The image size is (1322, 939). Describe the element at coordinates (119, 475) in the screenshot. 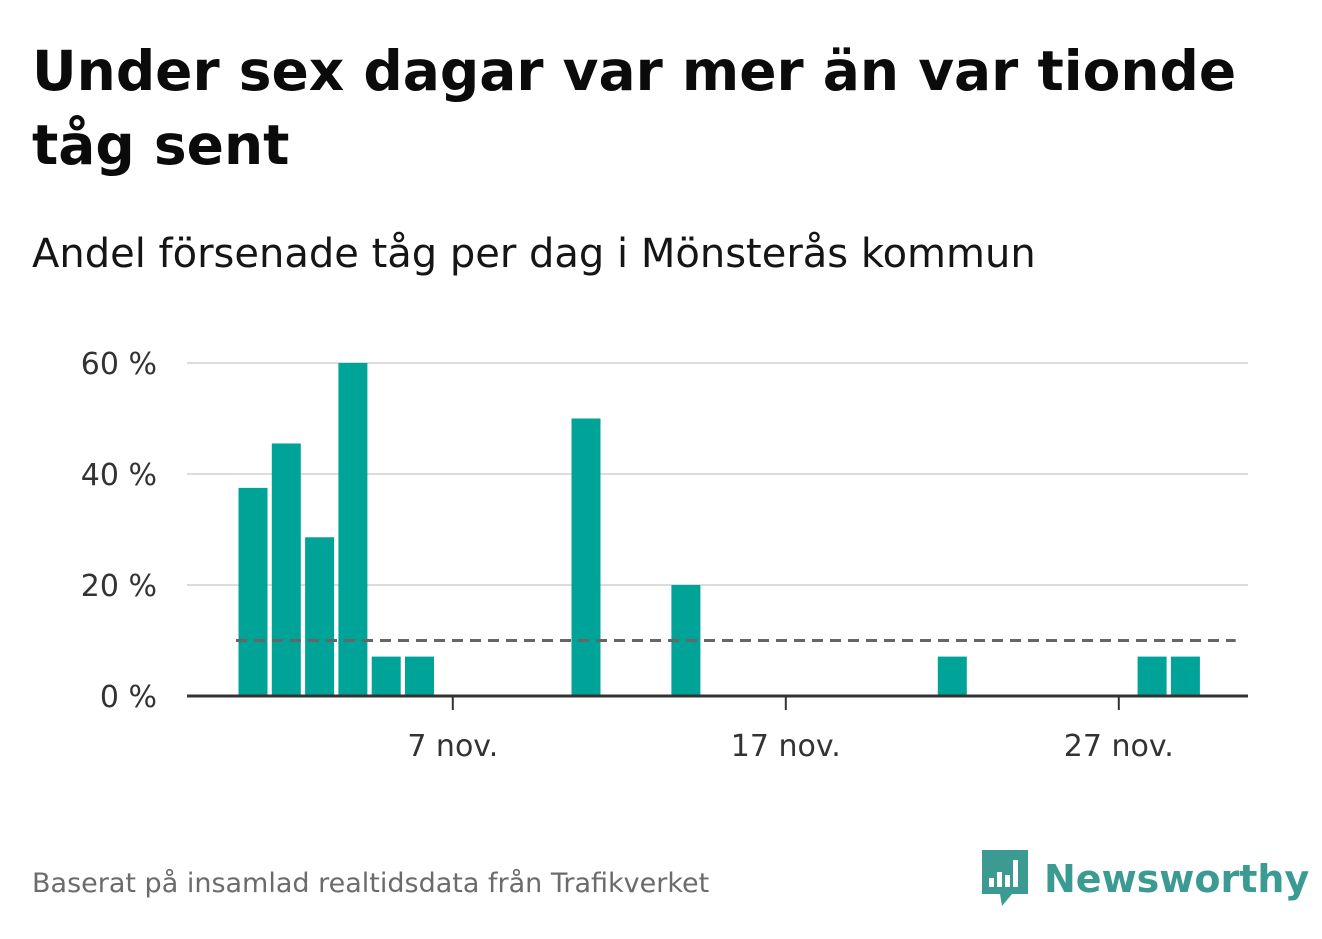

I see `y-tick-label: 40 %` at that location.